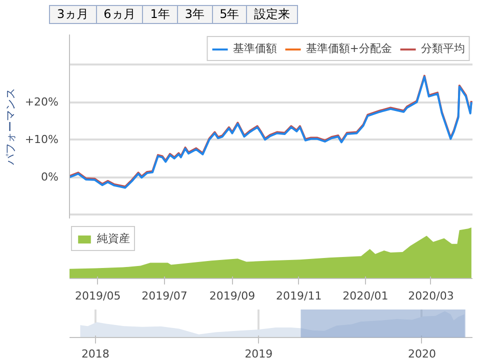  Describe the element at coordinates (165, 296) in the screenshot. I see `x-tick-label: 2019/07` at that location.